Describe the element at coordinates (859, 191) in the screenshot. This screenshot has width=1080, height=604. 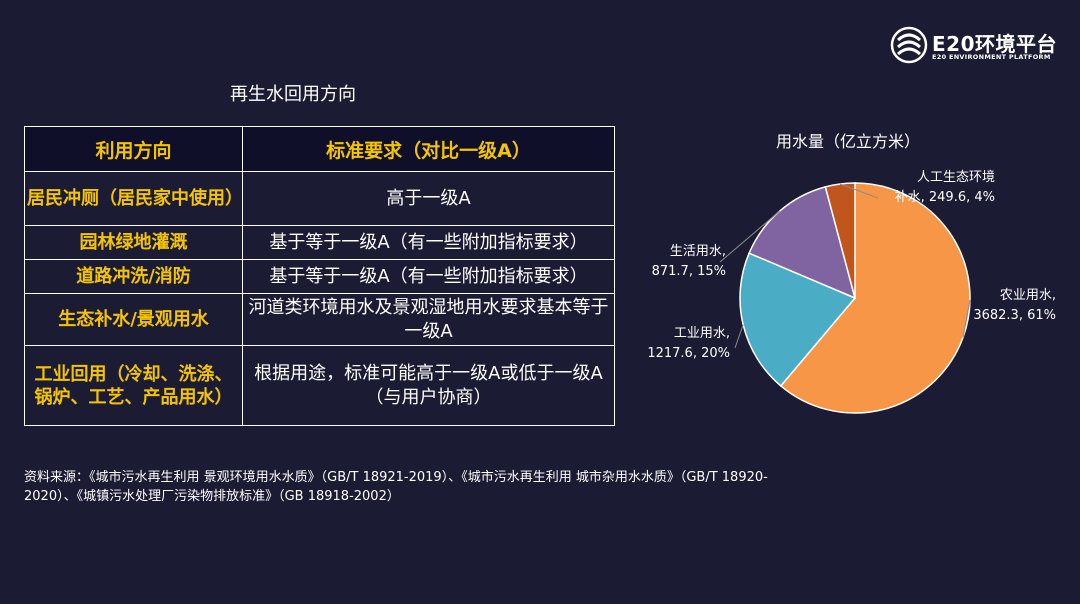
I see `leader-line-ecological` at that location.